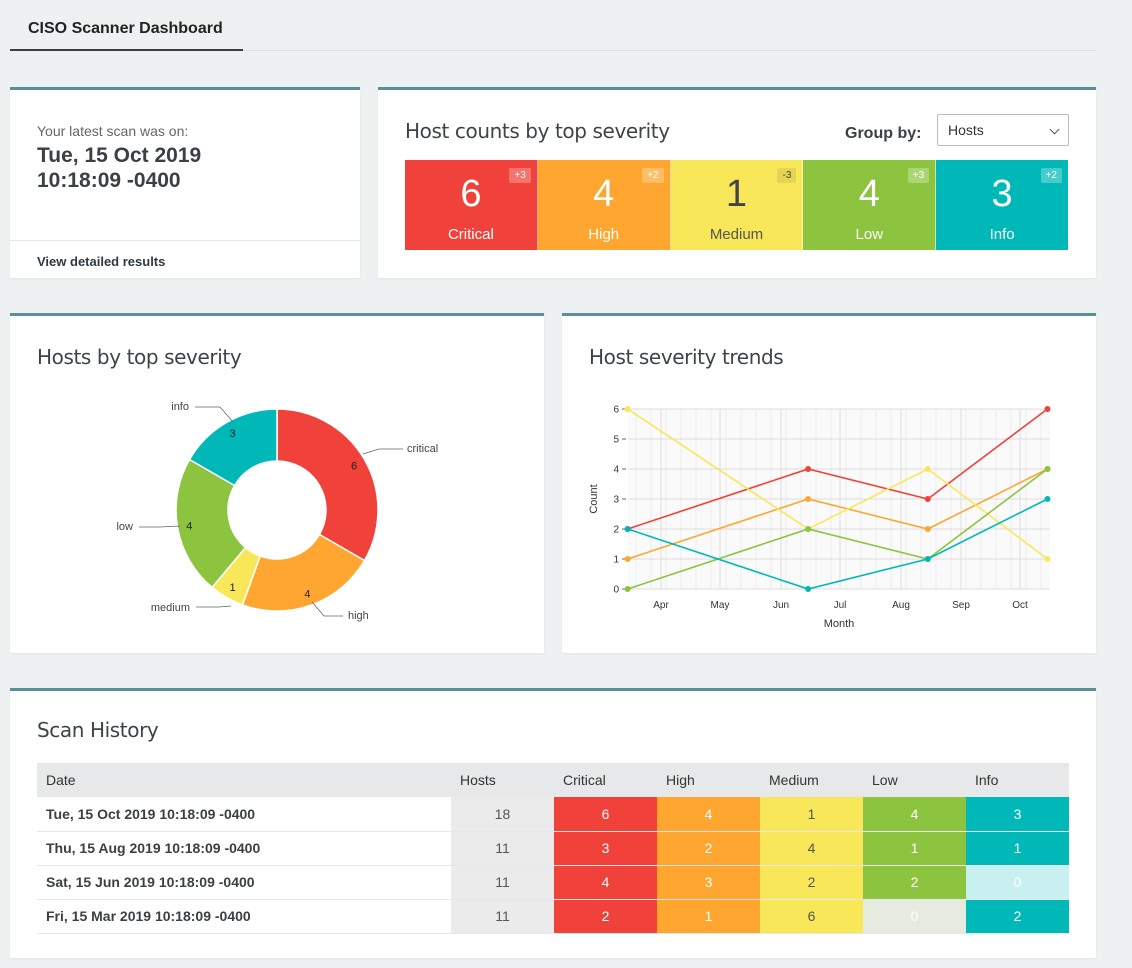  What do you see at coordinates (211, 523) in the screenshot?
I see `donut-slice-low` at bounding box center [211, 523].